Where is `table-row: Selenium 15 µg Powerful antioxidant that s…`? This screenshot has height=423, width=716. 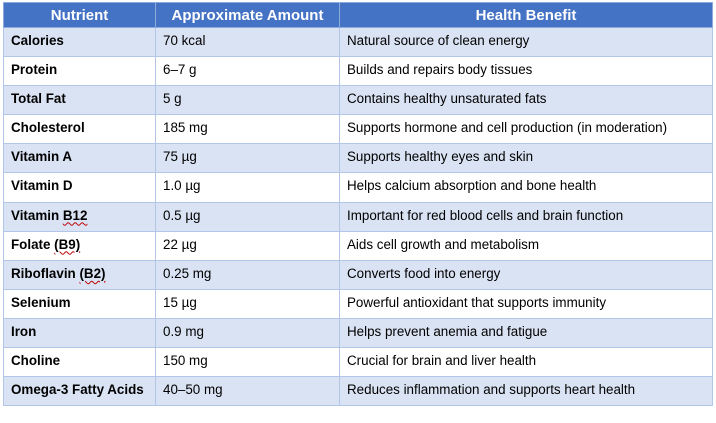
table-row: Selenium 15 µg Powerful antioxidant that s… is located at coordinates (358, 303).